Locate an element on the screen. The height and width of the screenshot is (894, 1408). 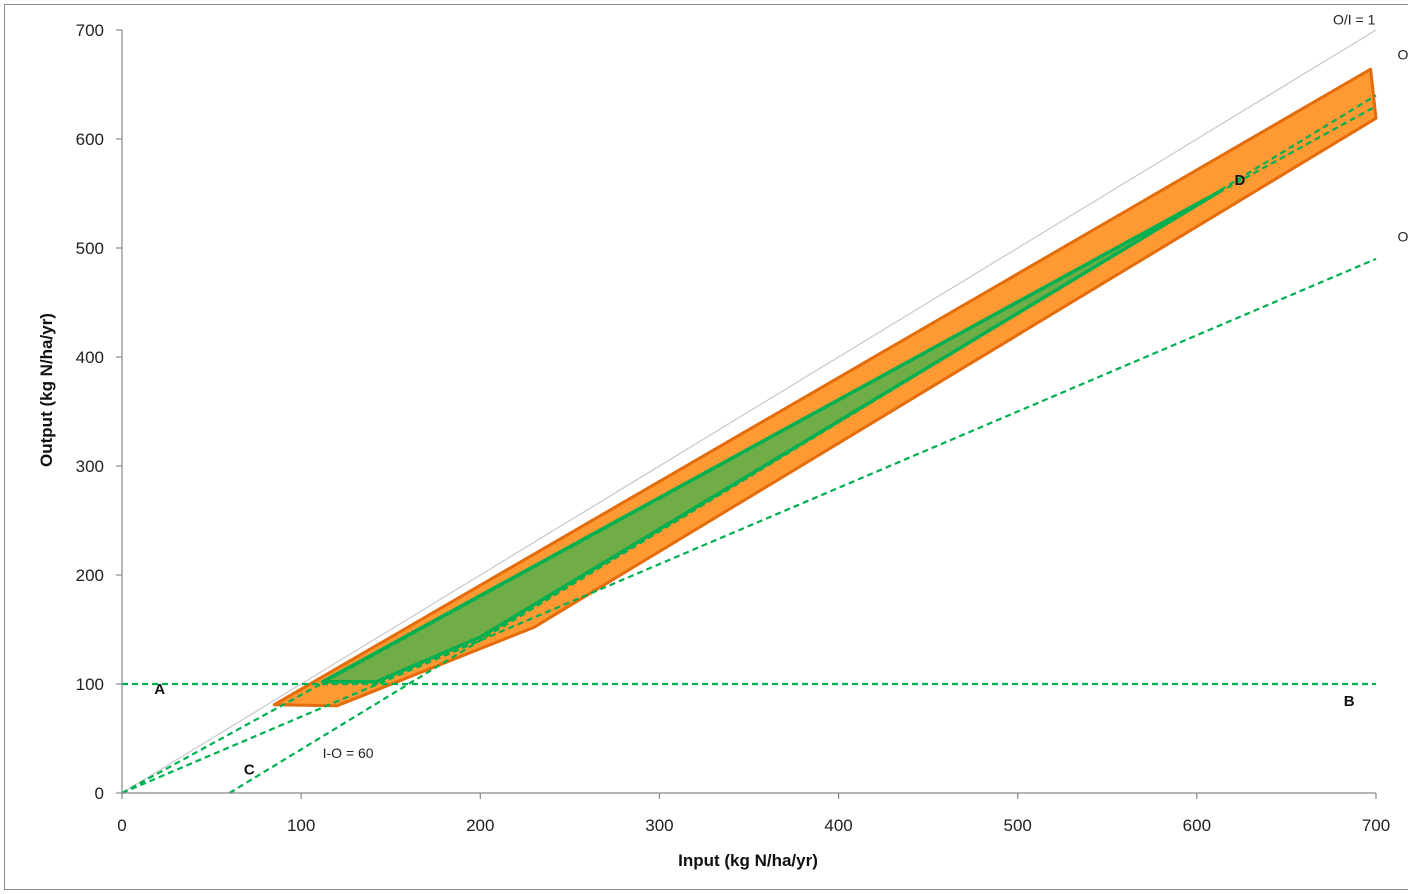
line-label: O/I = 0.7 is located at coordinates (1402, 236).